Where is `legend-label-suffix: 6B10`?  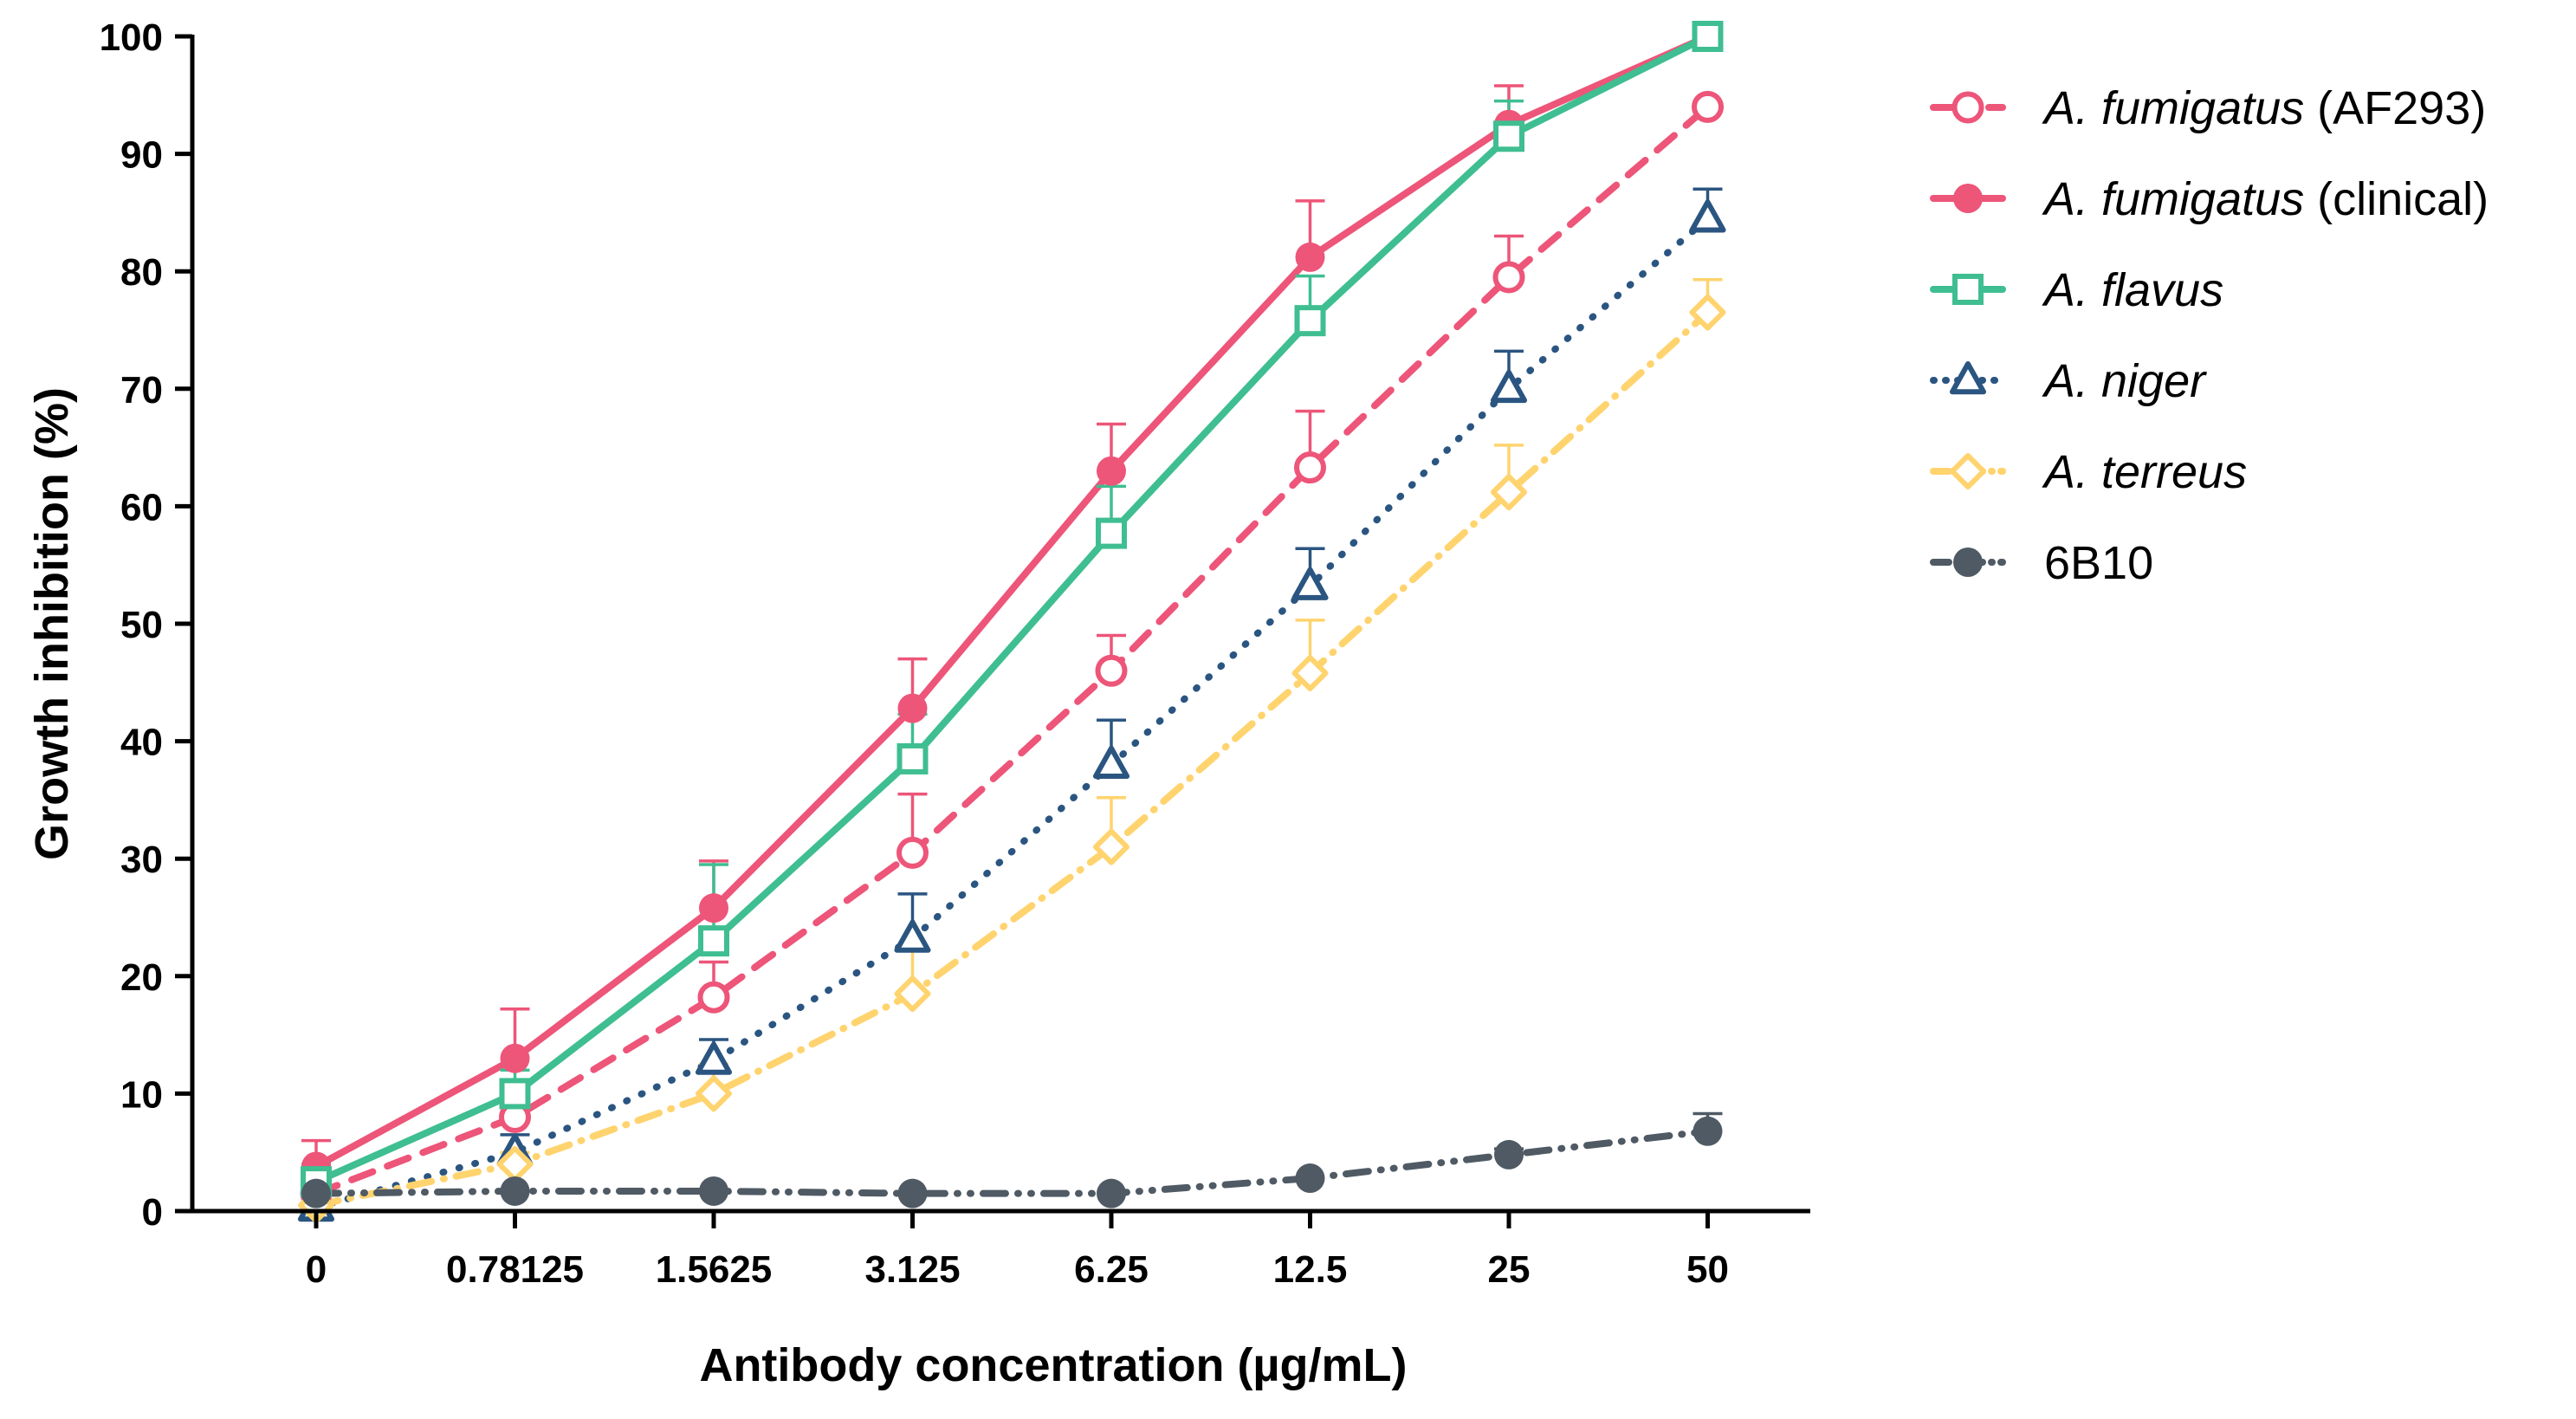 legend-label-suffix: 6B10 is located at coordinates (2098, 563).